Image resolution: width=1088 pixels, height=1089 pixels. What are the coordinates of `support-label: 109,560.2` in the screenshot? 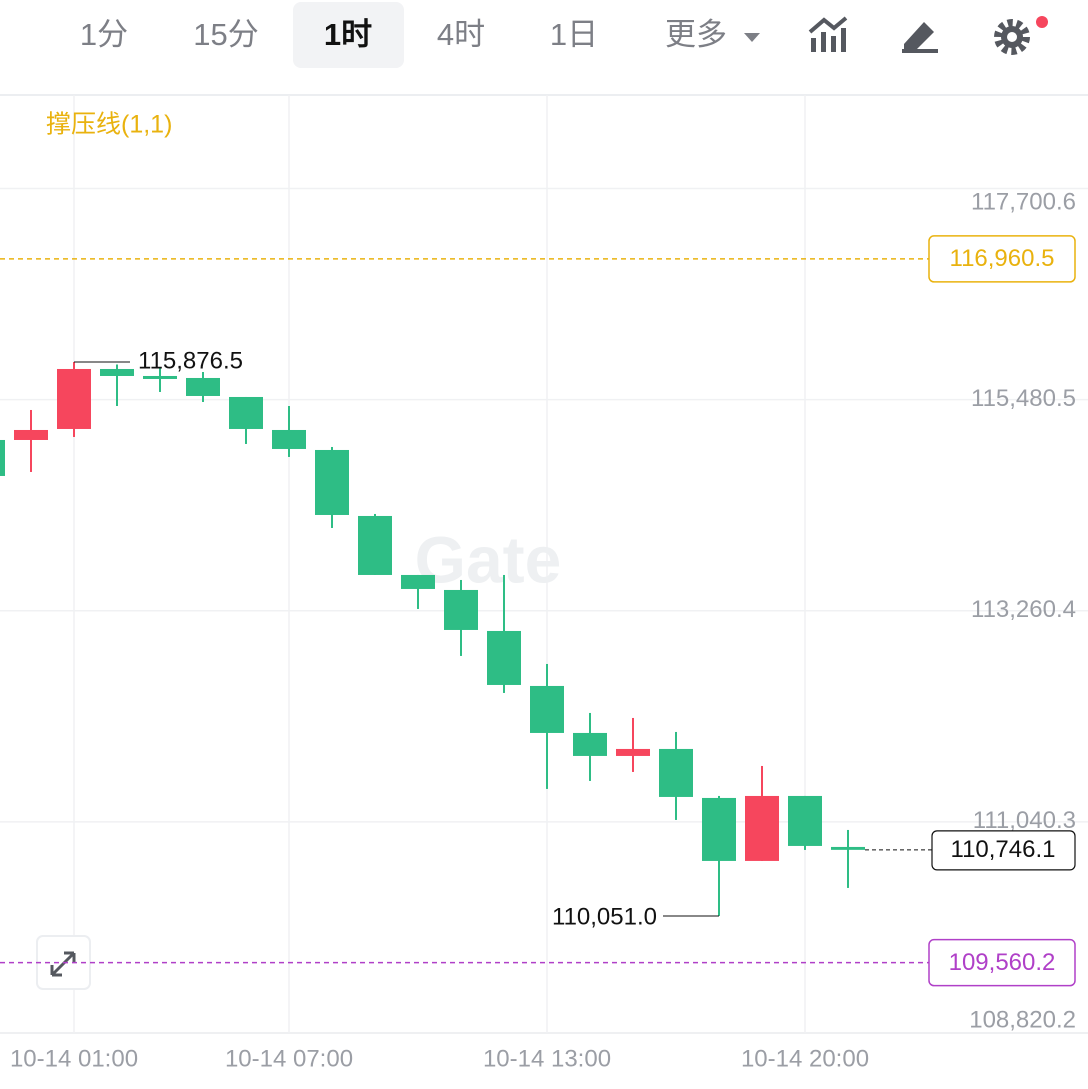 It's located at (1002, 962).